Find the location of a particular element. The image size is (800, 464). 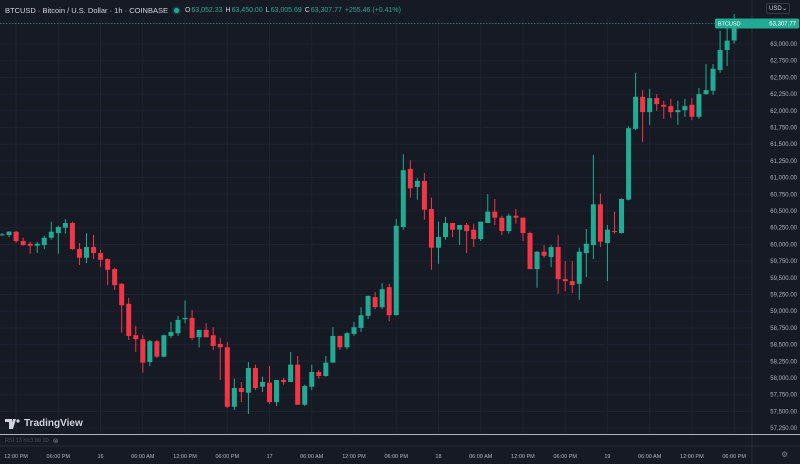

price-axis-label: 59,750.00 is located at coordinates (783, 262).